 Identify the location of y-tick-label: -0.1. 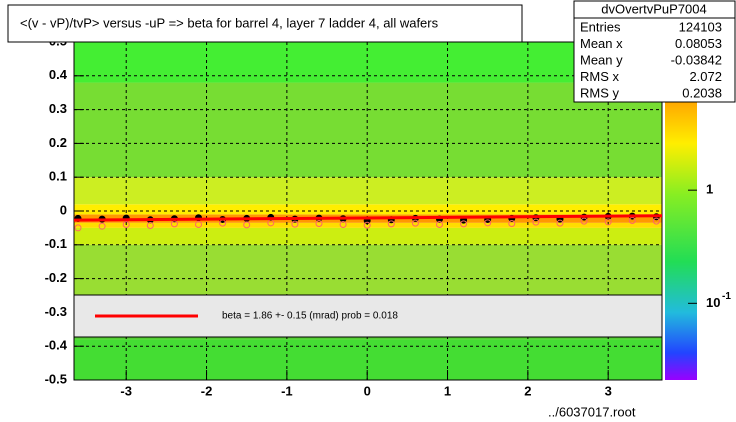
(56, 243).